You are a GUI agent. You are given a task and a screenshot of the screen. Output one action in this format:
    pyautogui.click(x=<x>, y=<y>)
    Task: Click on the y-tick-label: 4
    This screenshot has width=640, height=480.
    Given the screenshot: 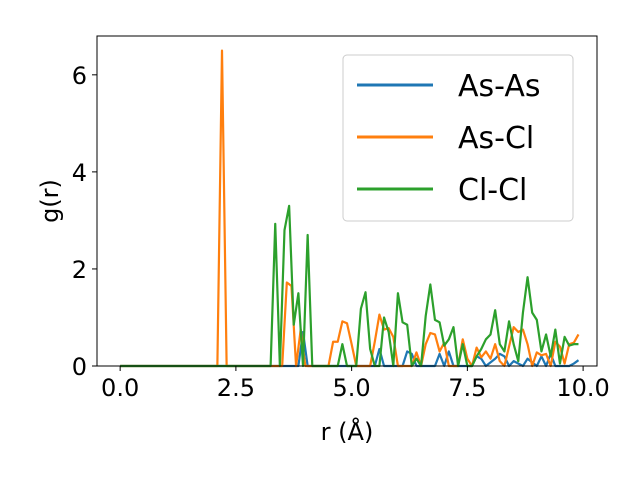 What is the action you would take?
    pyautogui.click(x=79, y=173)
    